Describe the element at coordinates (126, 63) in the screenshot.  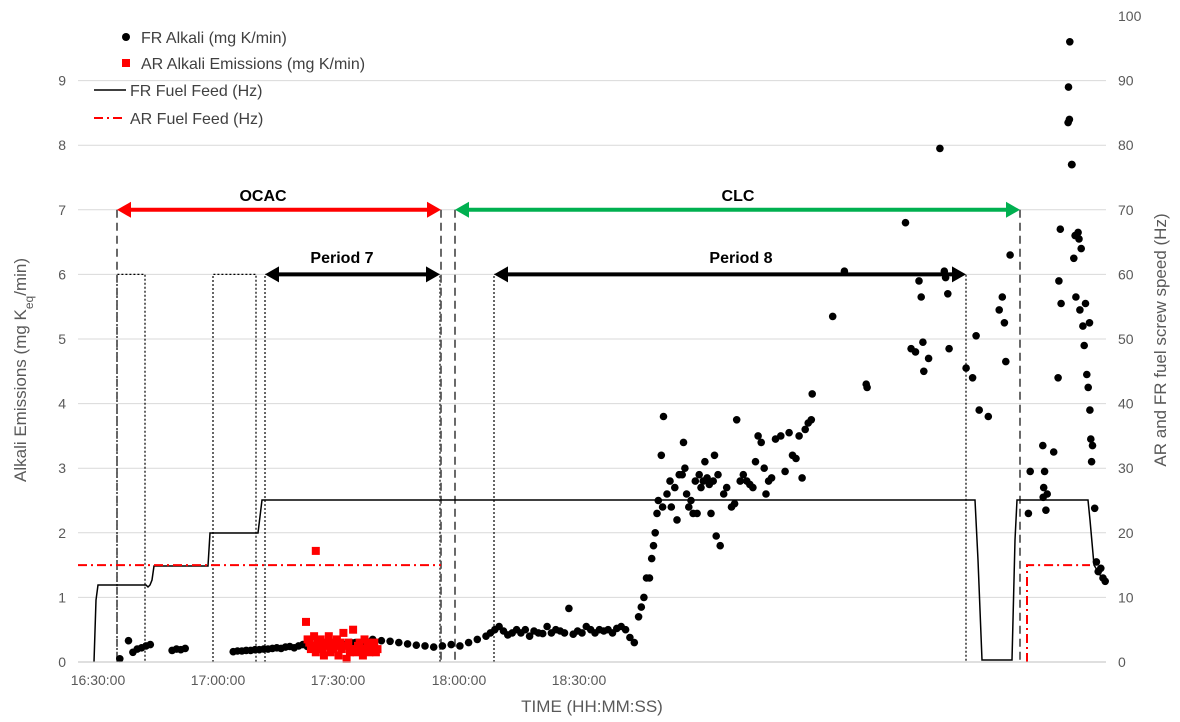
I see `legend-marker-ar-alkali` at that location.